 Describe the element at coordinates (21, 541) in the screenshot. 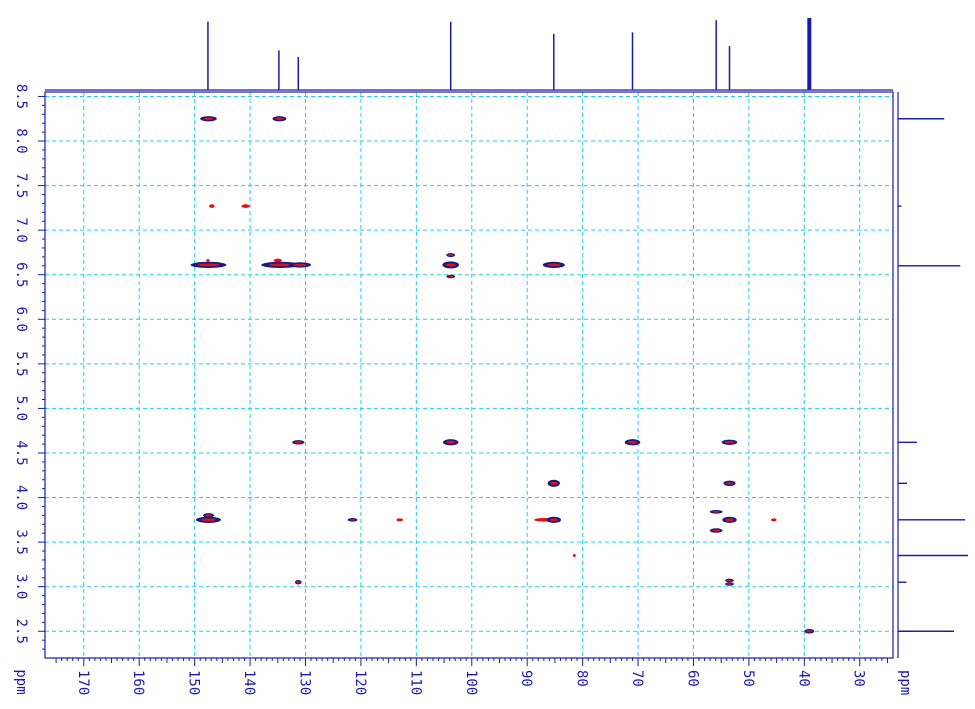

I see `y-tick-label: 3.5` at that location.